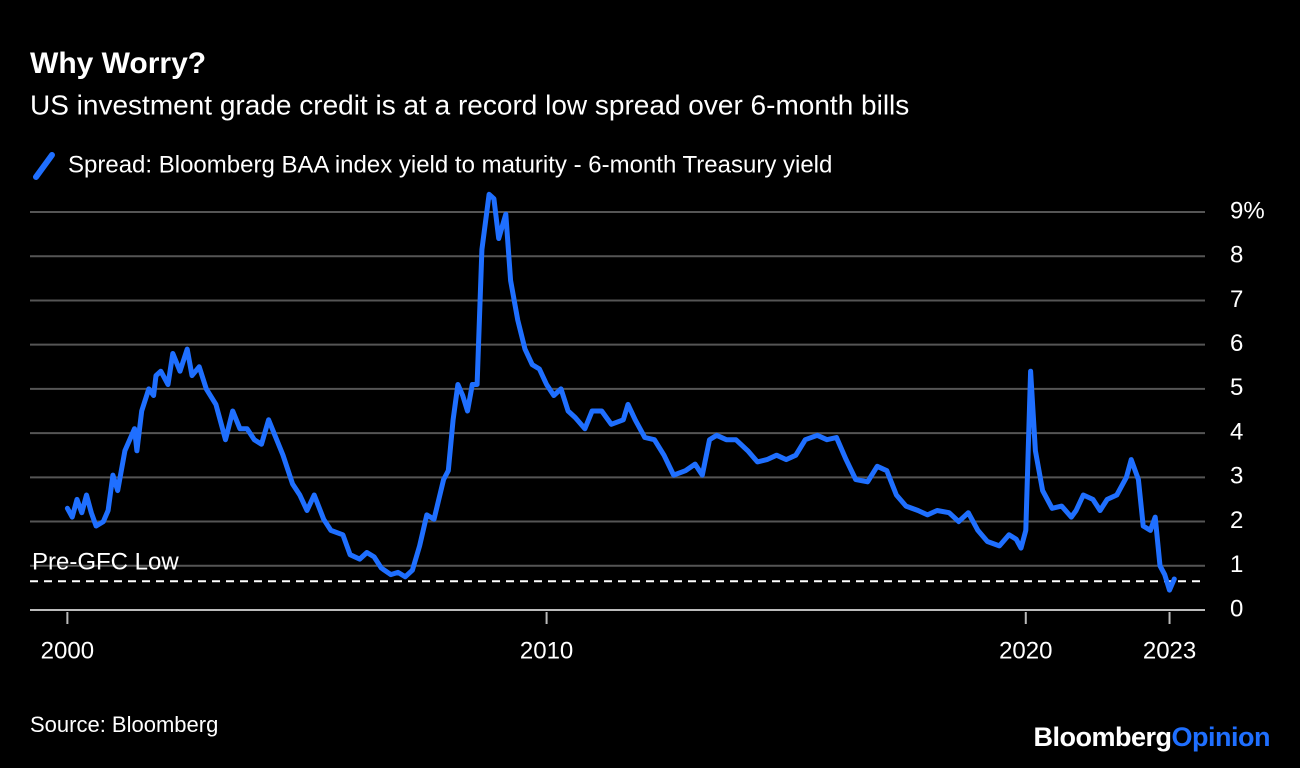  I want to click on y-tick-label: 0, so click(1236, 608).